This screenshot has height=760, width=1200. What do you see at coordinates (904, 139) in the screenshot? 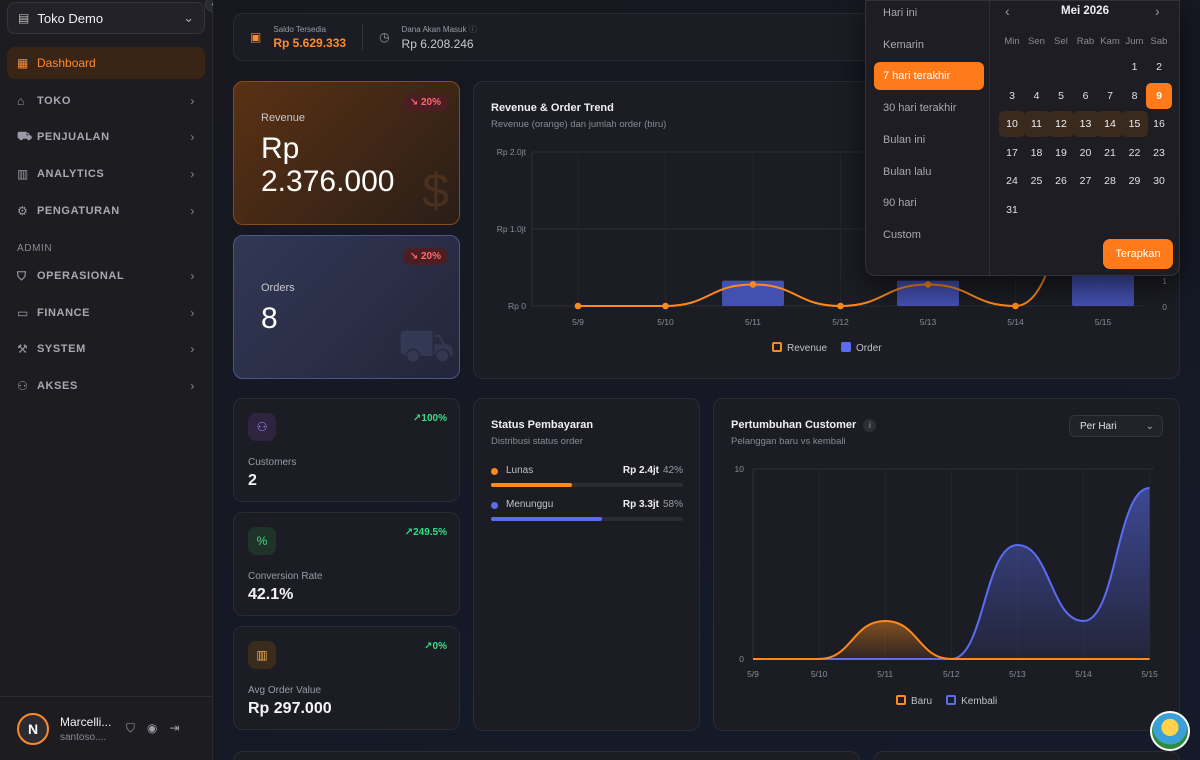
I see `preset-item: Bulan ini` at bounding box center [904, 139].